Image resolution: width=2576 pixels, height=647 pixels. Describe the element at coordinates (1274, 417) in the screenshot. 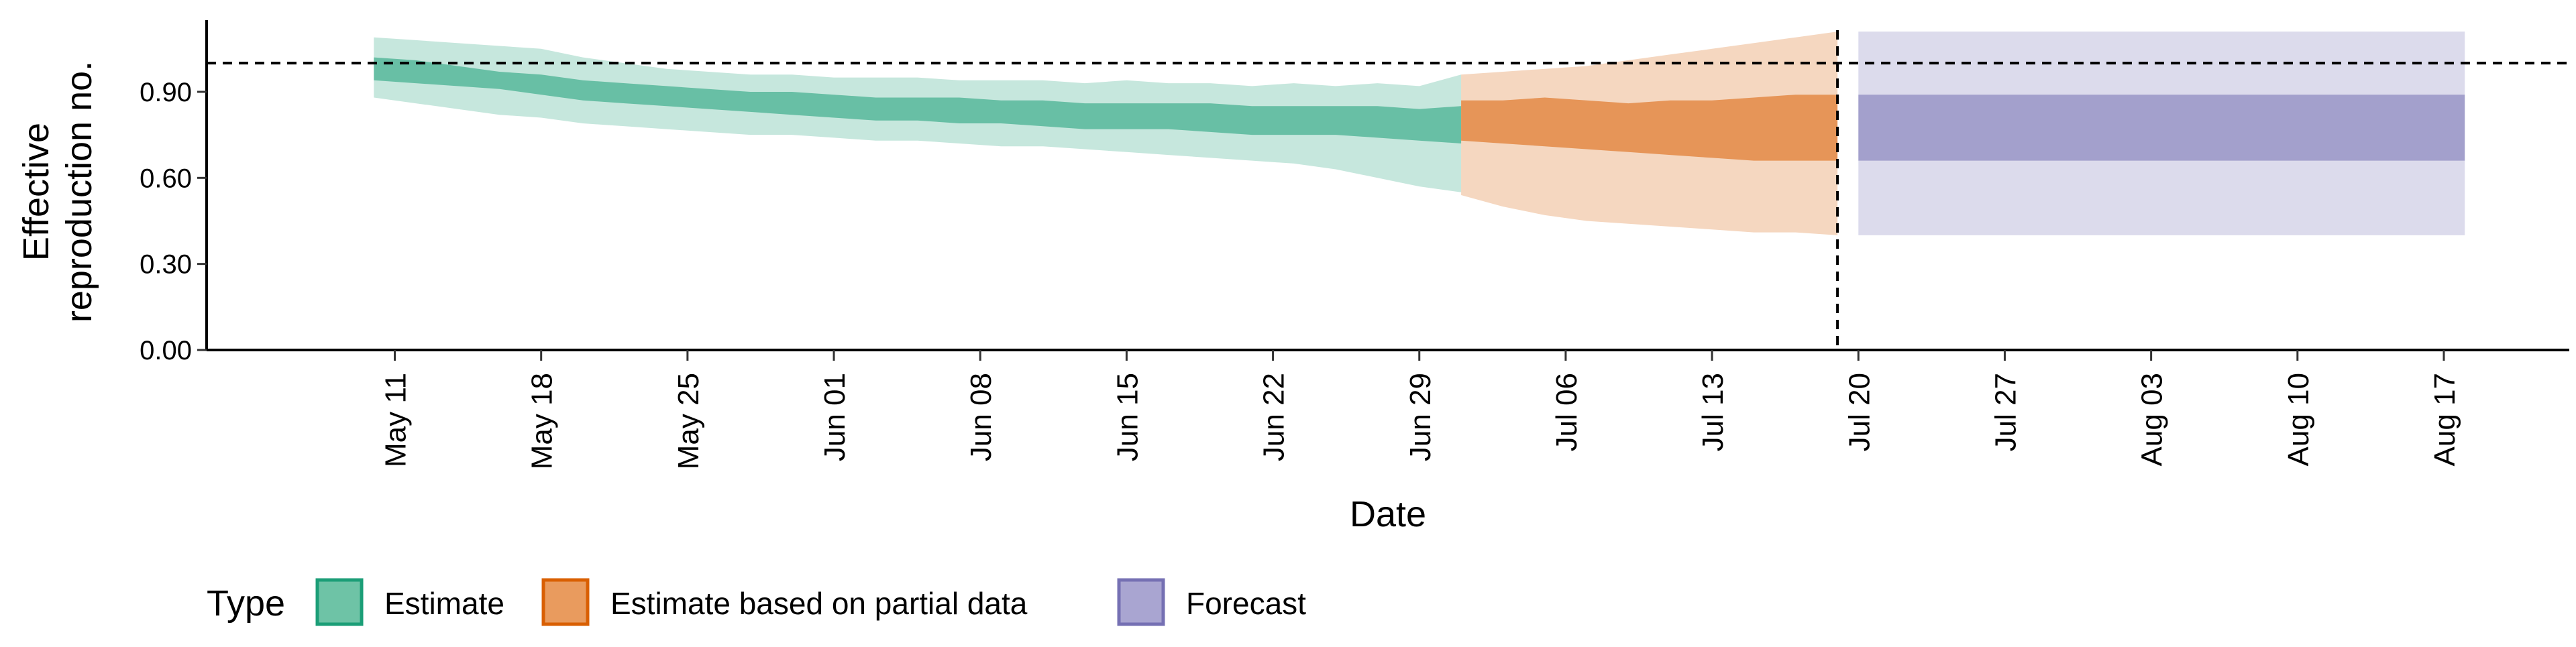

I see `x-tick-label: Jun 22` at that location.